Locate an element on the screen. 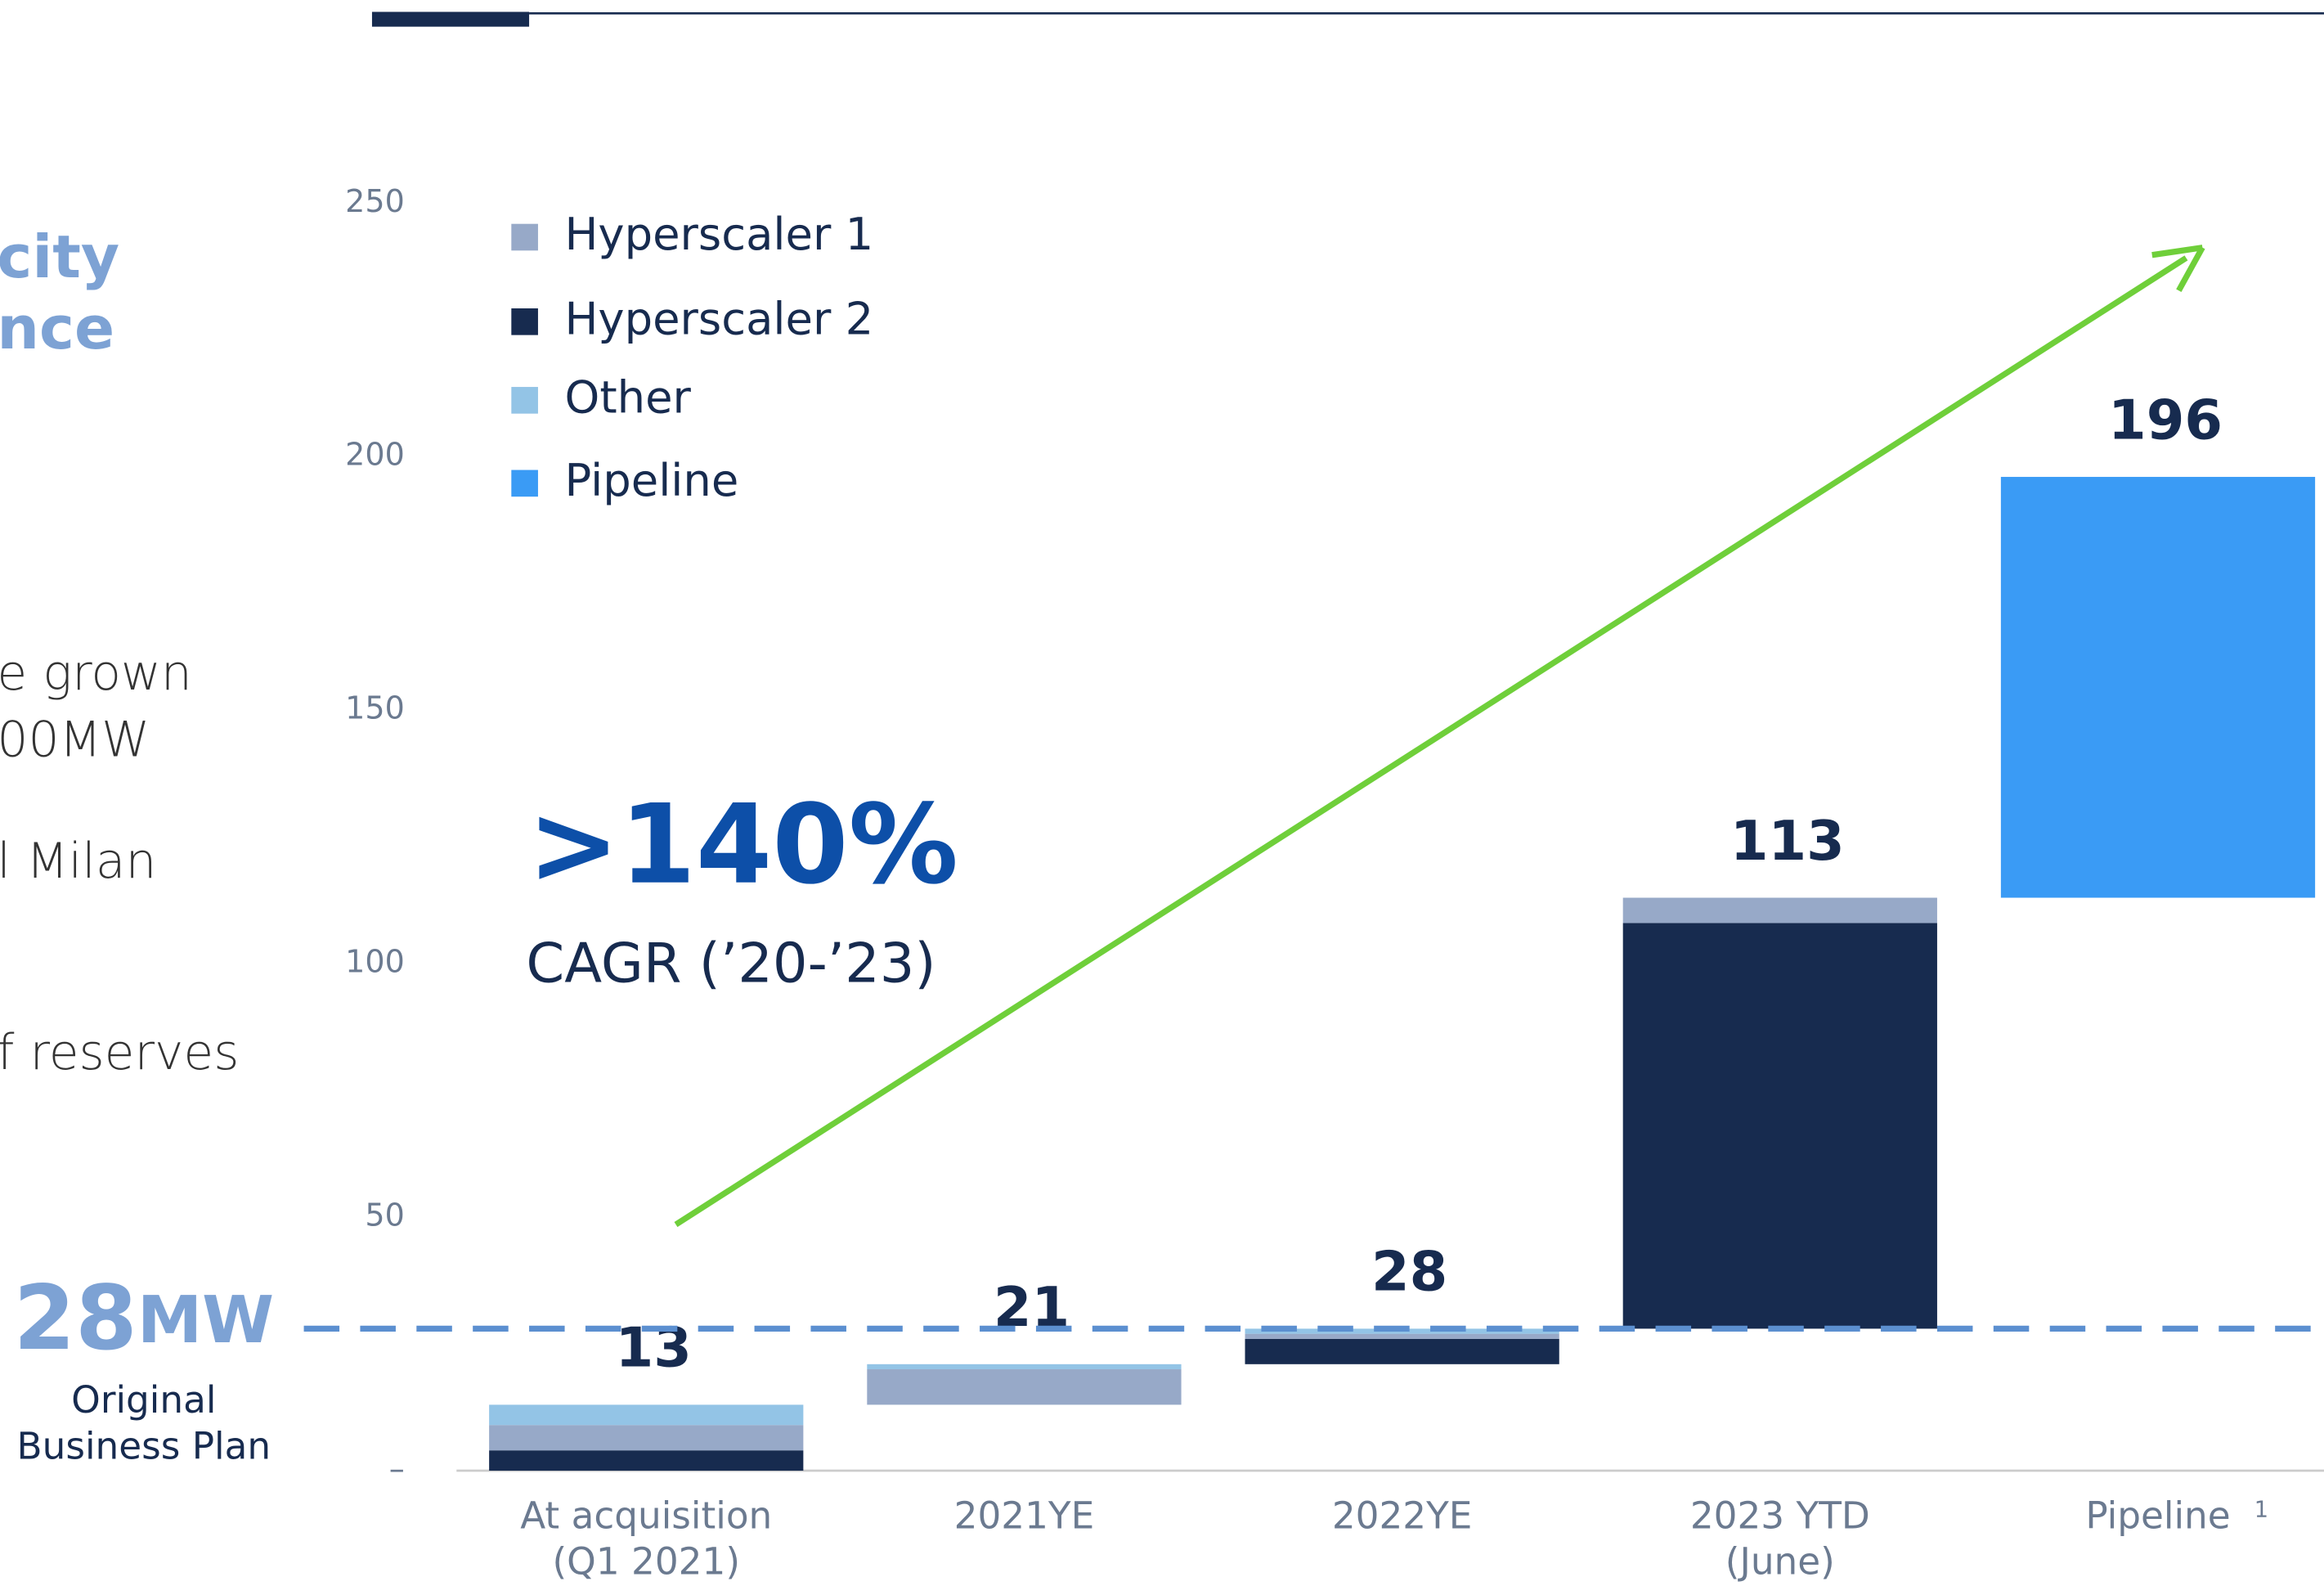  x-tick-label: 2021YE is located at coordinates (1024, 1515).